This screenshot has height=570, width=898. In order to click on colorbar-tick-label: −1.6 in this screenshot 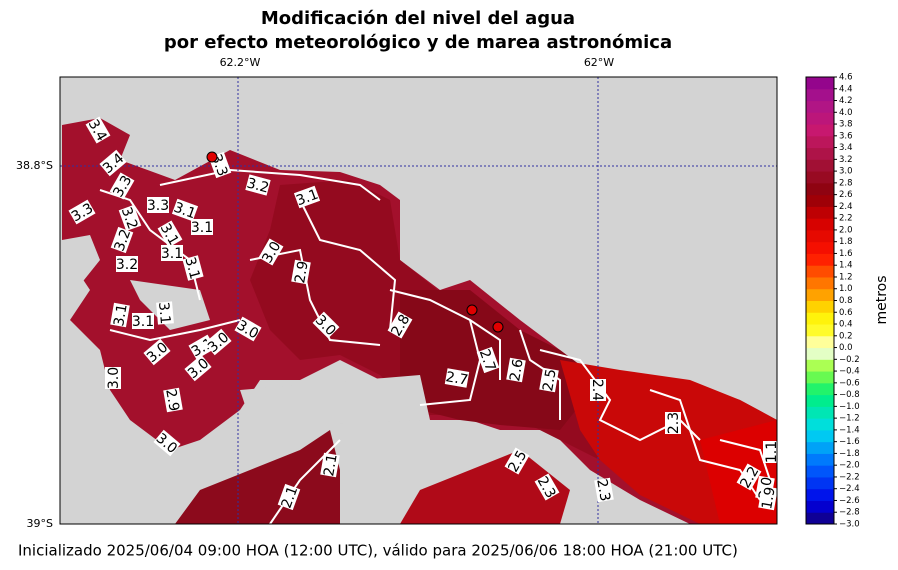, I will do `click(849, 442)`.